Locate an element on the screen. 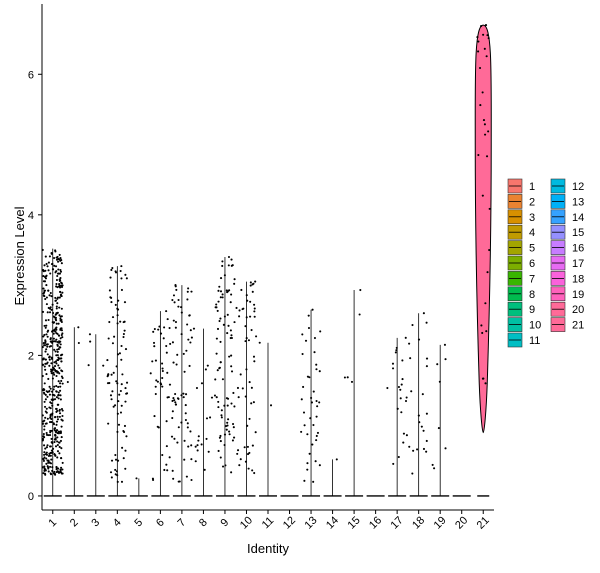  x-tick-label: 3 is located at coordinates (95, 523).